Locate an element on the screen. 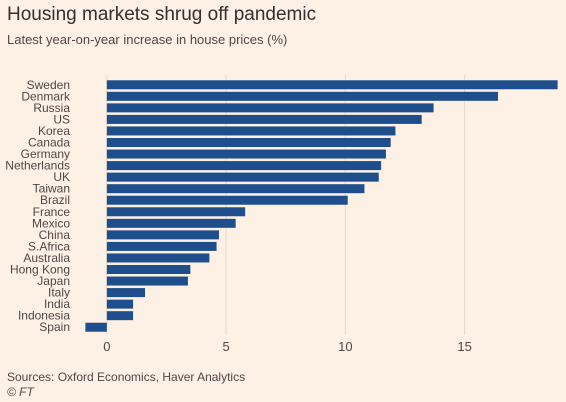  category-label: Germany is located at coordinates (45, 154).